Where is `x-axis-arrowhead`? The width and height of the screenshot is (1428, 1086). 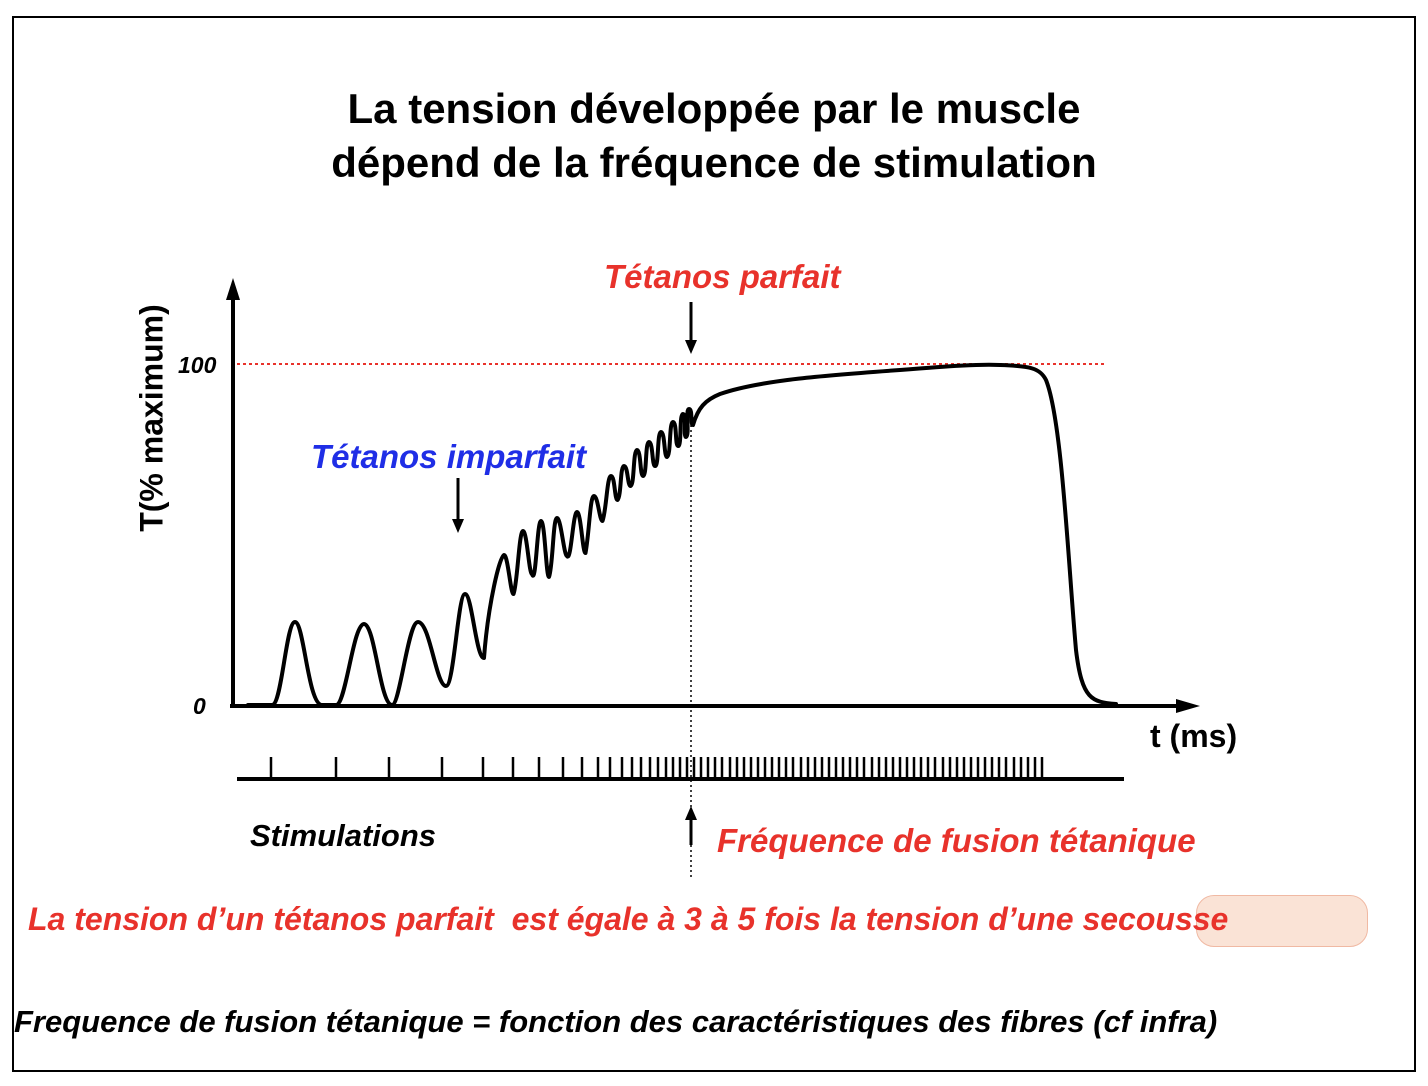 x-axis-arrowhead is located at coordinates (1188, 706).